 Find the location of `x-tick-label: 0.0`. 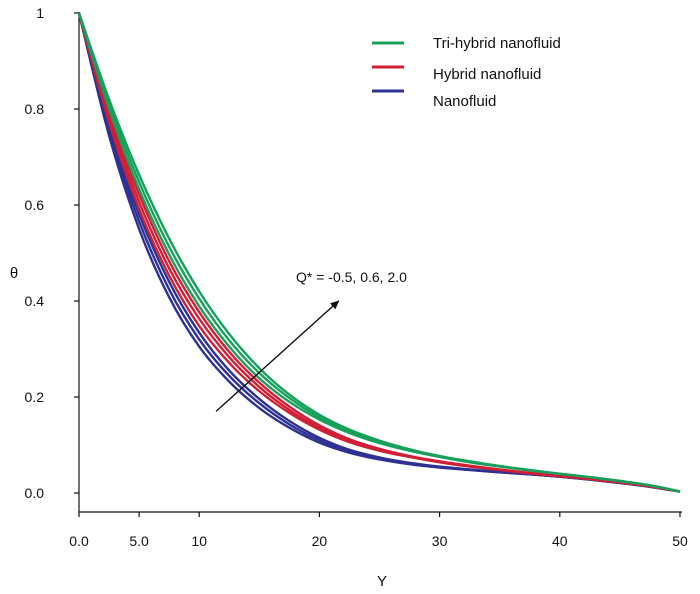

x-tick-label: 0.0 is located at coordinates (79, 541).